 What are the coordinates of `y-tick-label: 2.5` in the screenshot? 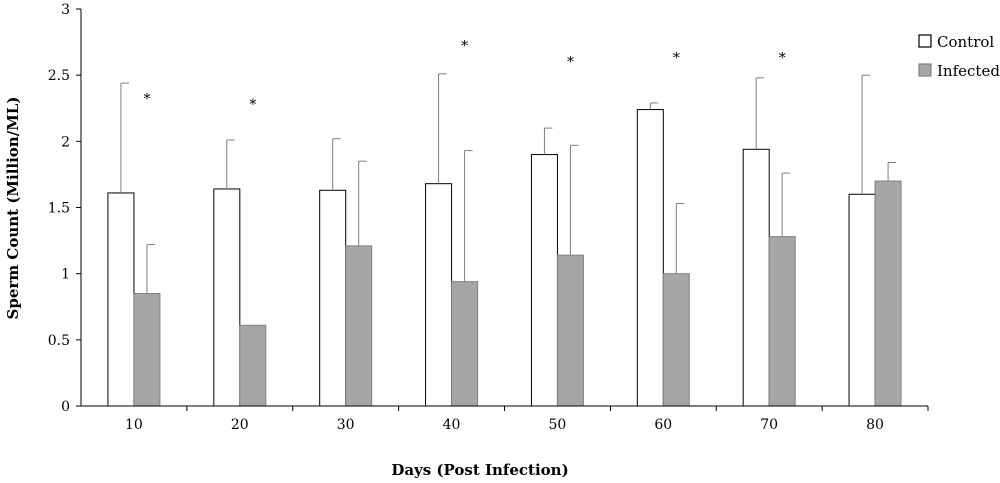 It's located at (59, 76).